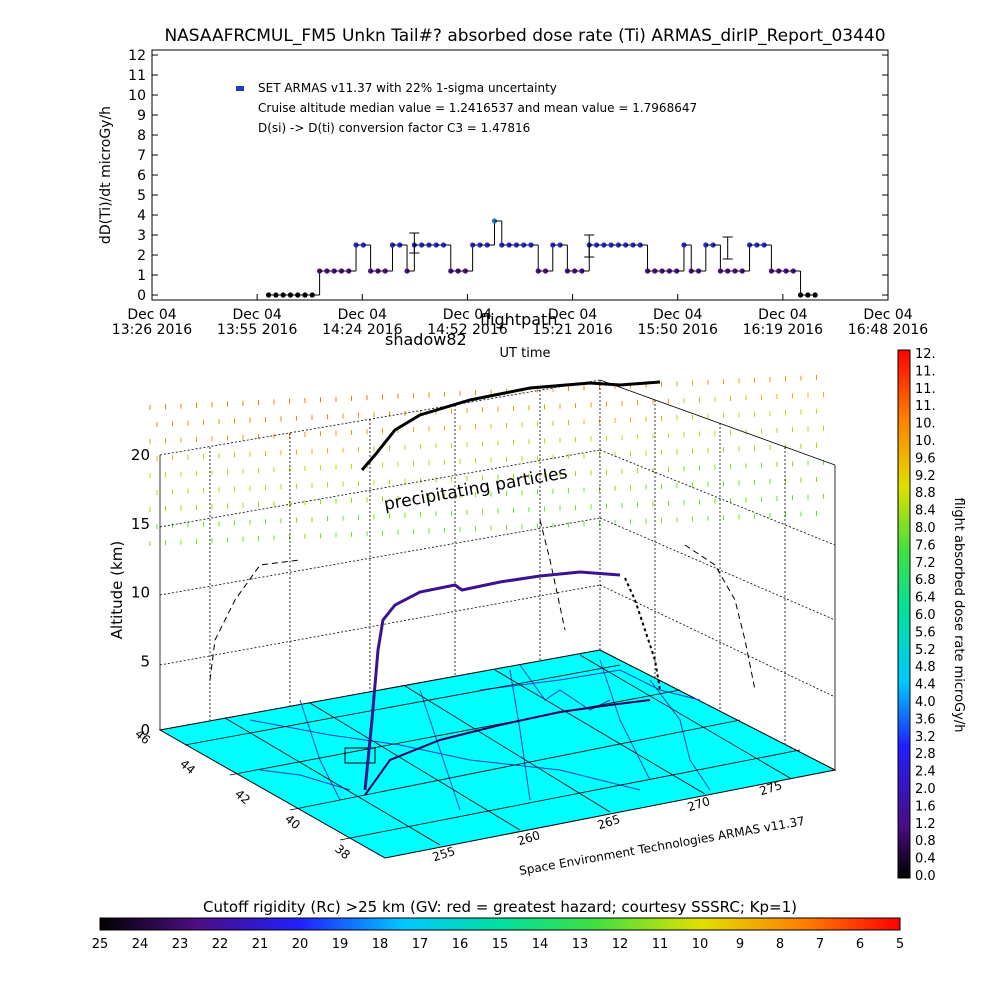 This screenshot has height=1000, width=1000. Describe the element at coordinates (925, 476) in the screenshot. I see `colorbar-tick-label: 9.2` at that location.